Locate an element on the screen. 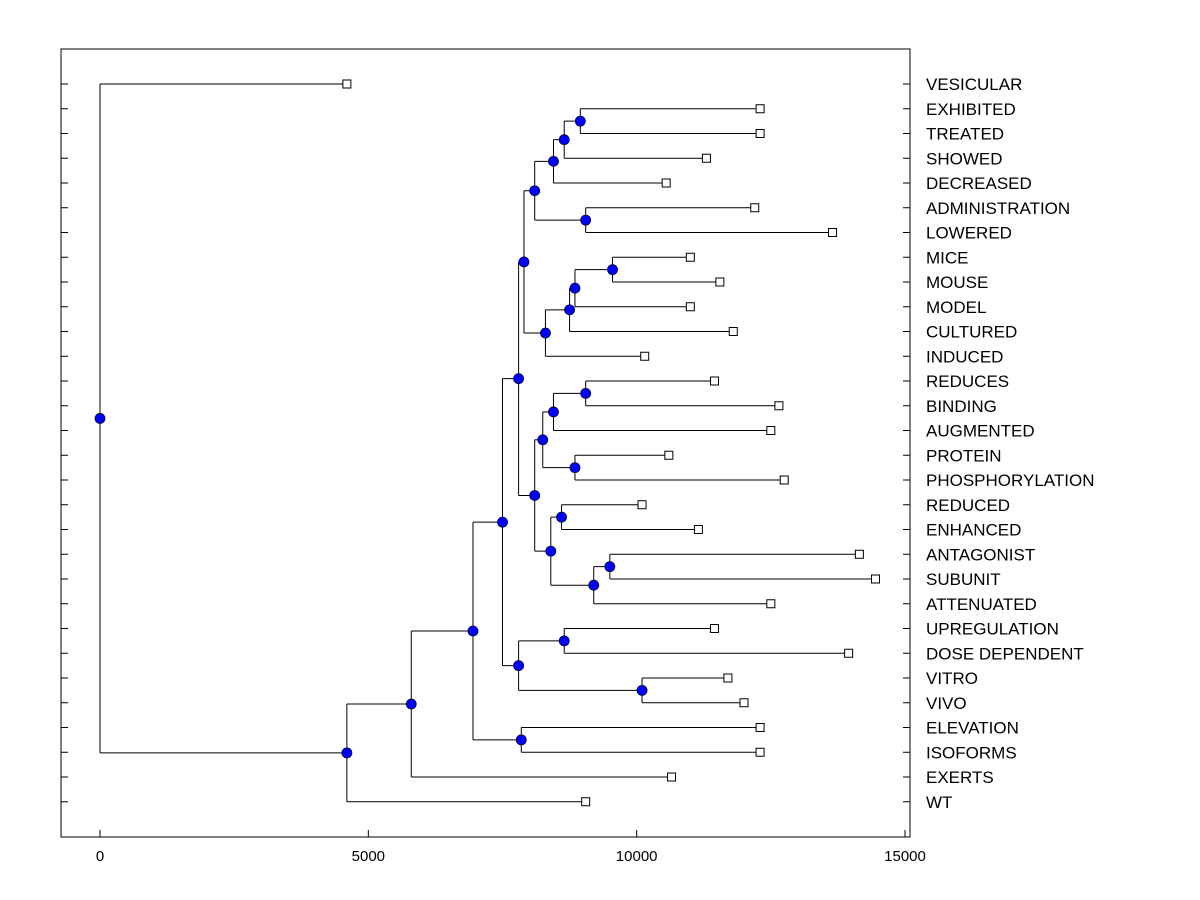 Image resolution: width=1200 pixels, height=900 pixels. leaf-label: SHOWED is located at coordinates (964, 158).